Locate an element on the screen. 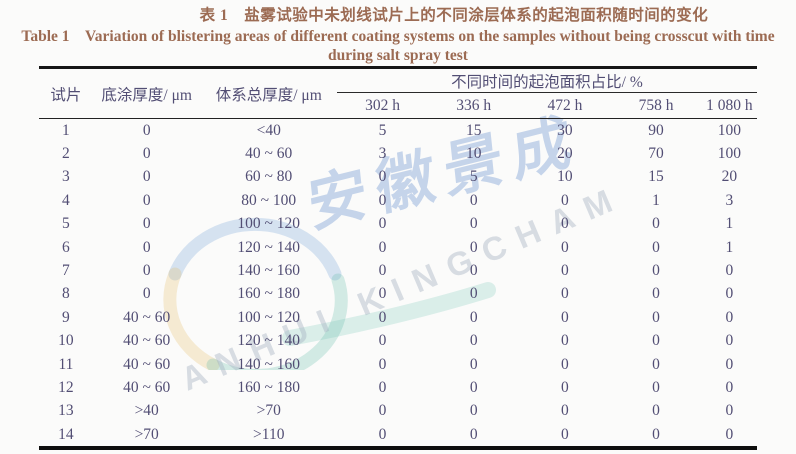  table-cell: 100 is located at coordinates (729, 130).